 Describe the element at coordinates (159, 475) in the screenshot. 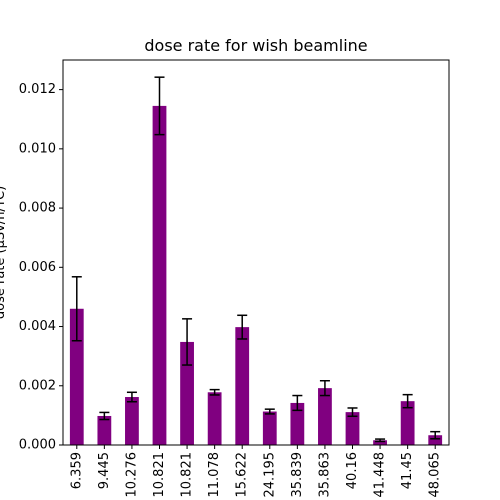

I see `x-tick-label-3: 10.821` at that location.